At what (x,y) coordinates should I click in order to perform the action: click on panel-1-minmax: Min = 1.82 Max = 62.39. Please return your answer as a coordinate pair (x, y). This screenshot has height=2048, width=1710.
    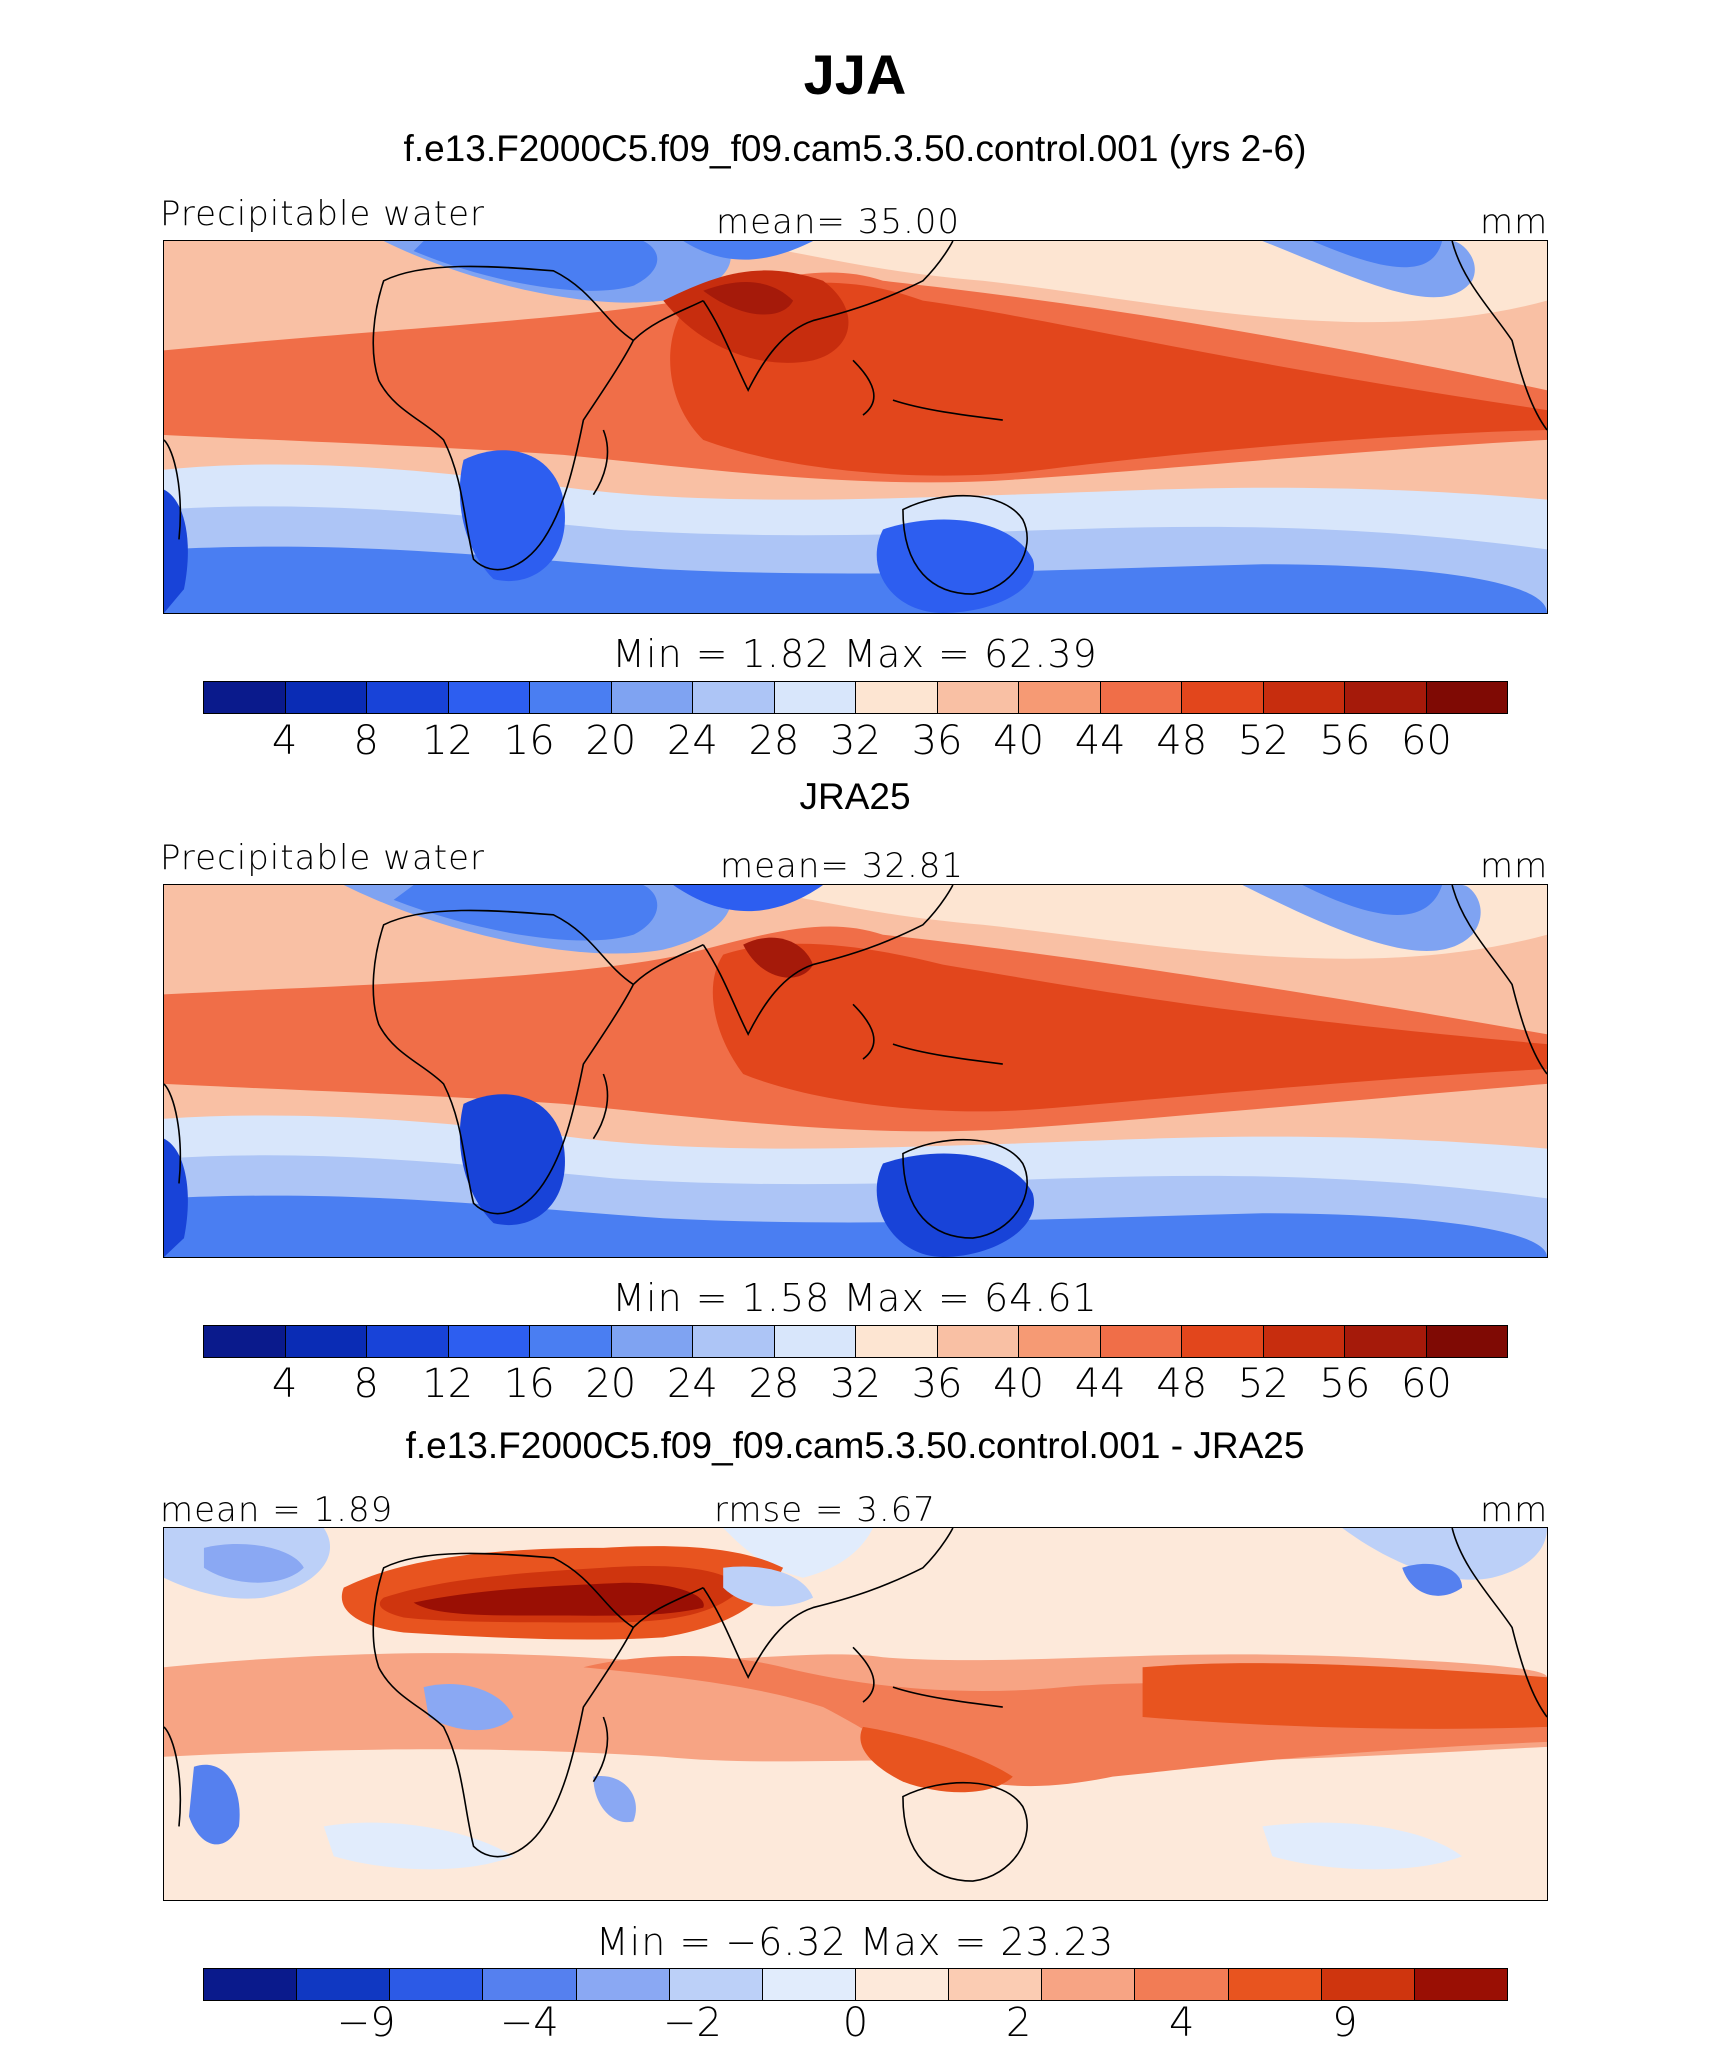
    Looking at the image, I should click on (855, 654).